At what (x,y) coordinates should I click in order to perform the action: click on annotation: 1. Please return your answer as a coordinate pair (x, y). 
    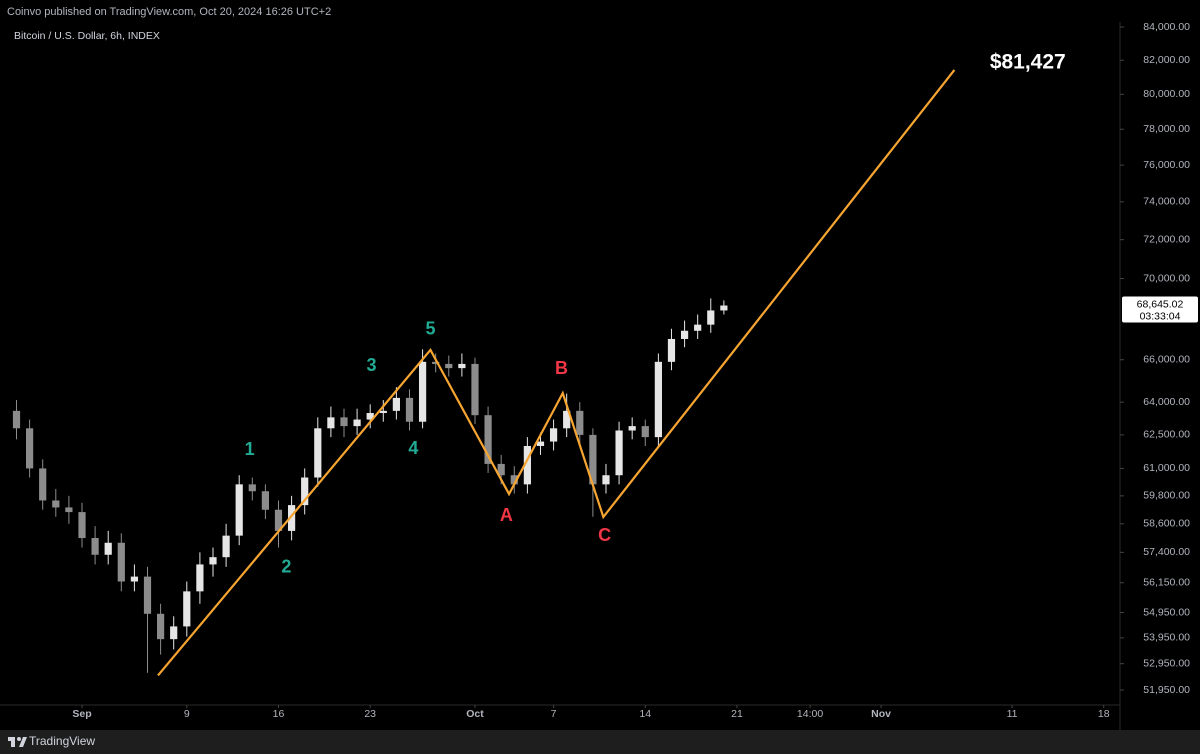
    Looking at the image, I should click on (250, 449).